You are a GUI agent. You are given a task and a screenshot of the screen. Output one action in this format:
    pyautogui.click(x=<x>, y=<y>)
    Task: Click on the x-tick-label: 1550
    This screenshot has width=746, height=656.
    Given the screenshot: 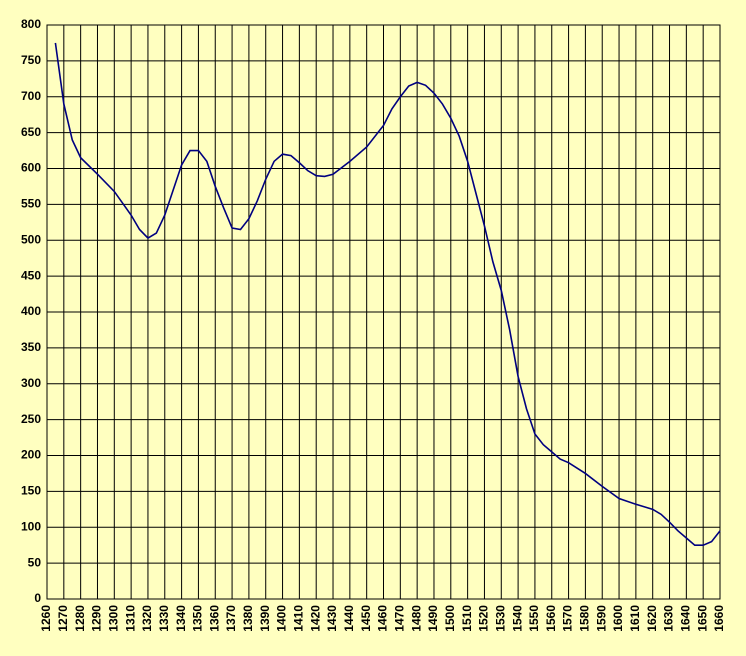 What is the action you would take?
    pyautogui.click(x=534, y=618)
    